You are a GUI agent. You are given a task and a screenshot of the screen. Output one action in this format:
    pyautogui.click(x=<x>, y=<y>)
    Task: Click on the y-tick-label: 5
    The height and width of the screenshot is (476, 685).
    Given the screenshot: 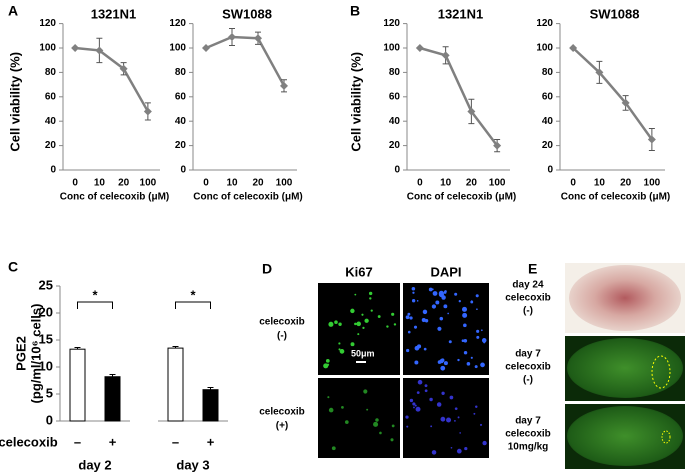 What is the action you would take?
    pyautogui.click(x=49, y=392)
    